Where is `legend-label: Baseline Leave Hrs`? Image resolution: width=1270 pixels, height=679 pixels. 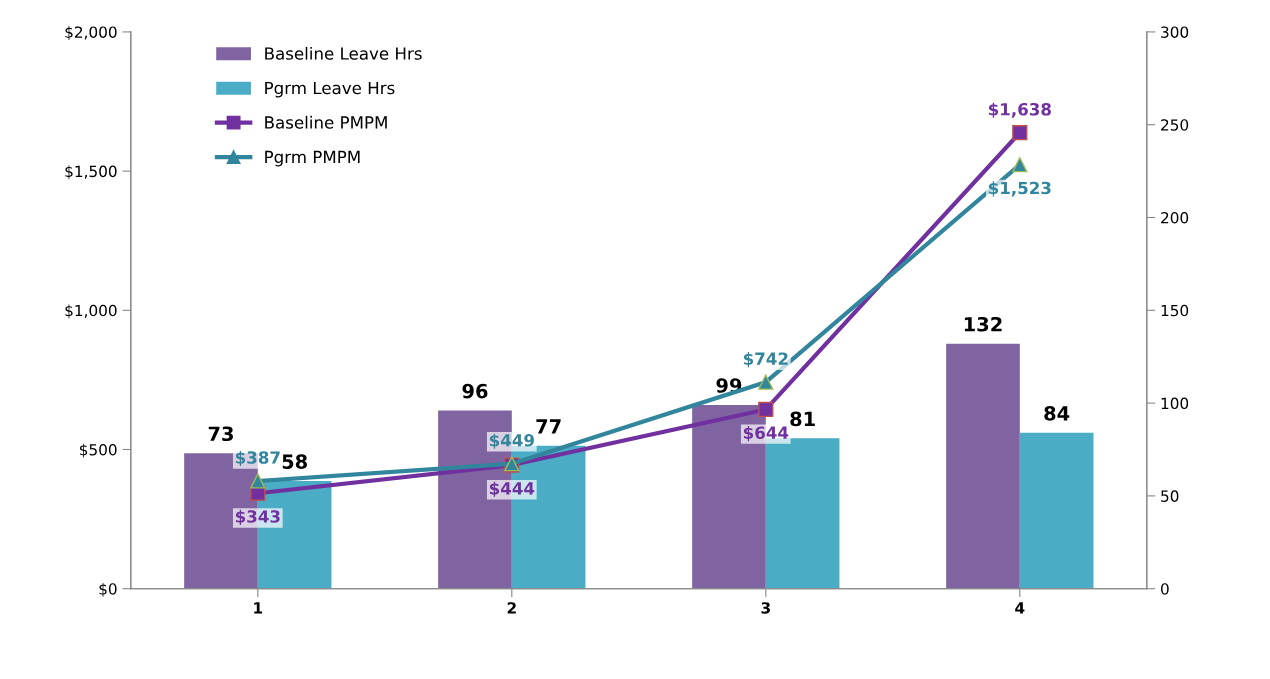
legend-label: Baseline Leave Hrs is located at coordinates (343, 53).